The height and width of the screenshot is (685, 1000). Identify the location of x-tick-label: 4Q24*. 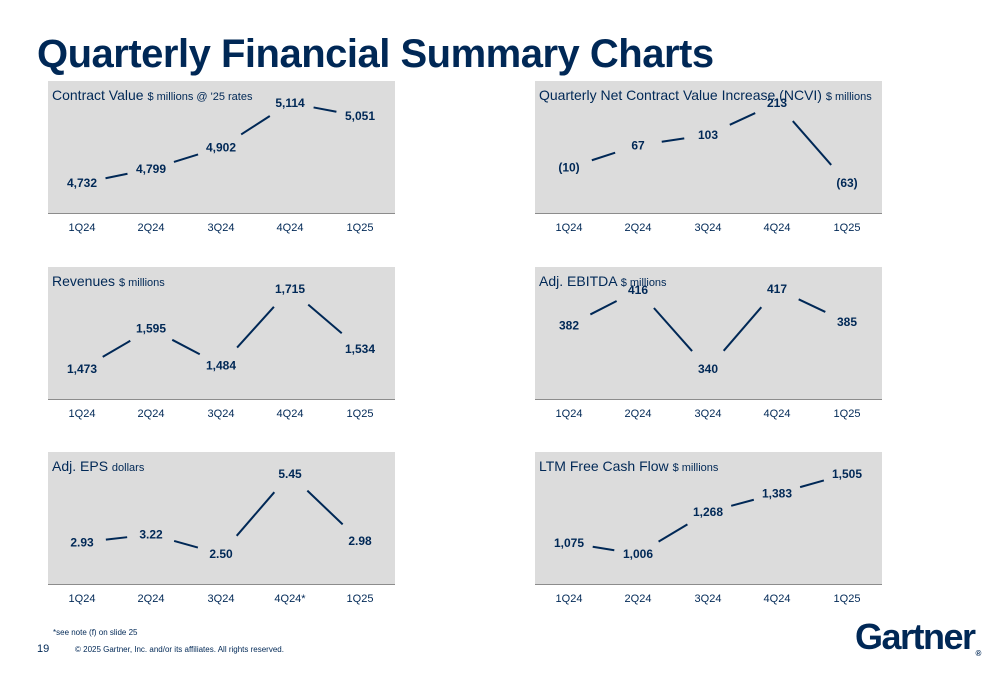
(290, 599).